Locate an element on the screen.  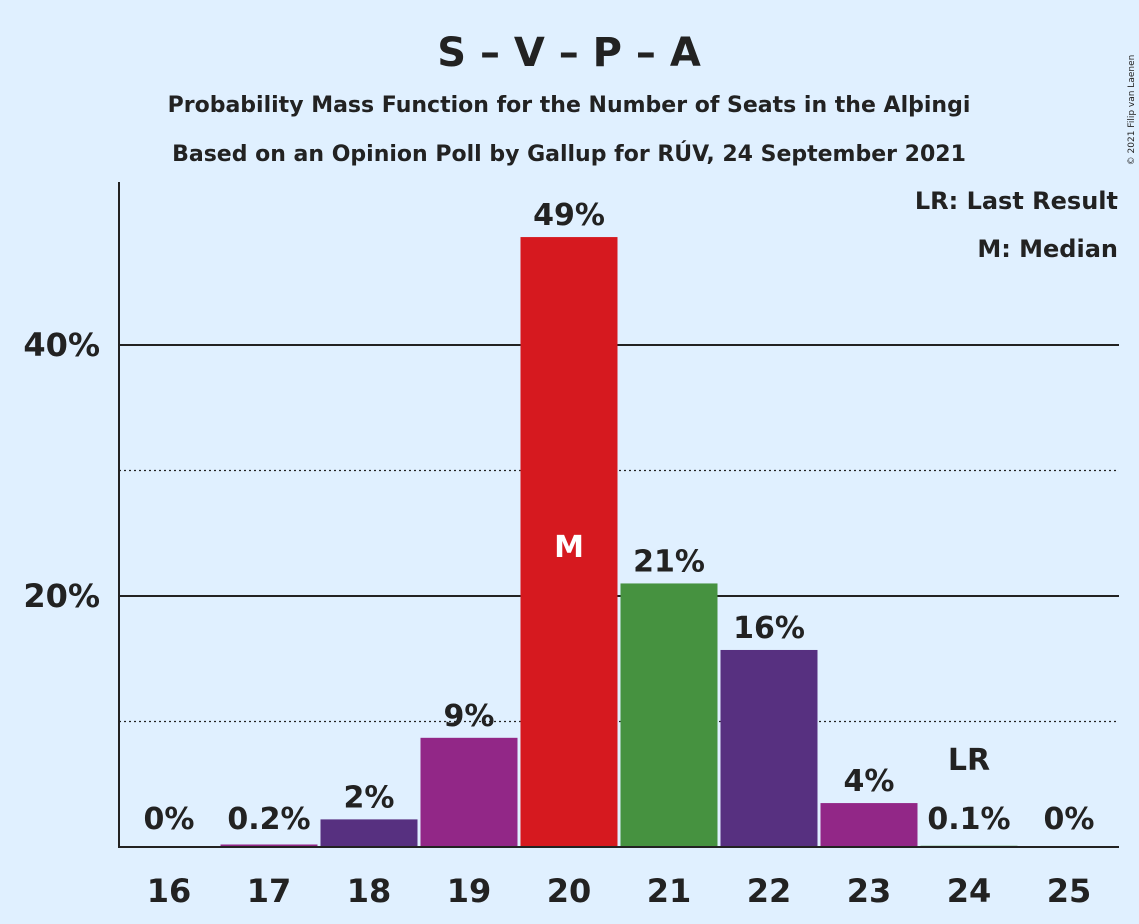
data-label-seat-20: 49% is located at coordinates (569, 215).